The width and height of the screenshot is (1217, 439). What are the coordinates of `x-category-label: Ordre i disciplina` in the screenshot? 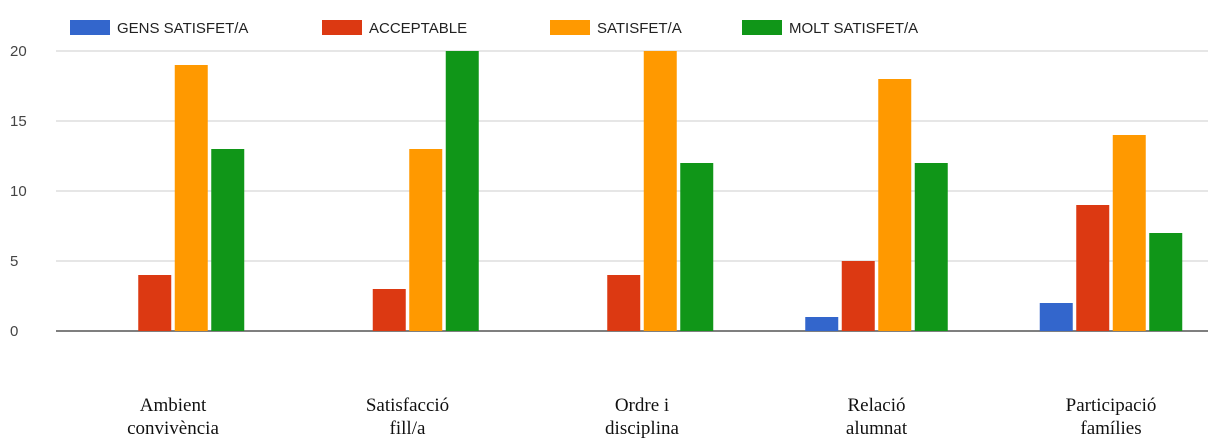 It's located at (642, 417).